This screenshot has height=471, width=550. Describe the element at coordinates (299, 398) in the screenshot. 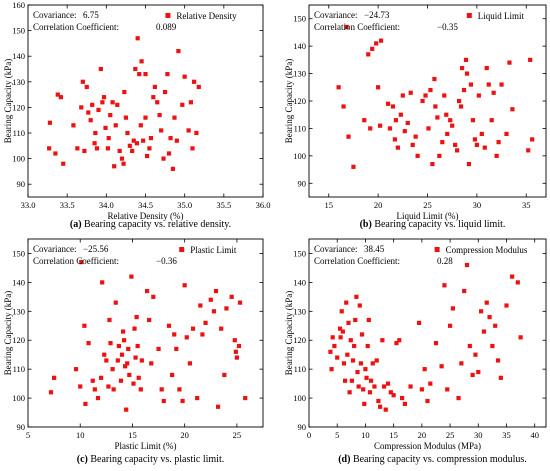

I see `y-tick-label: 100` at that location.